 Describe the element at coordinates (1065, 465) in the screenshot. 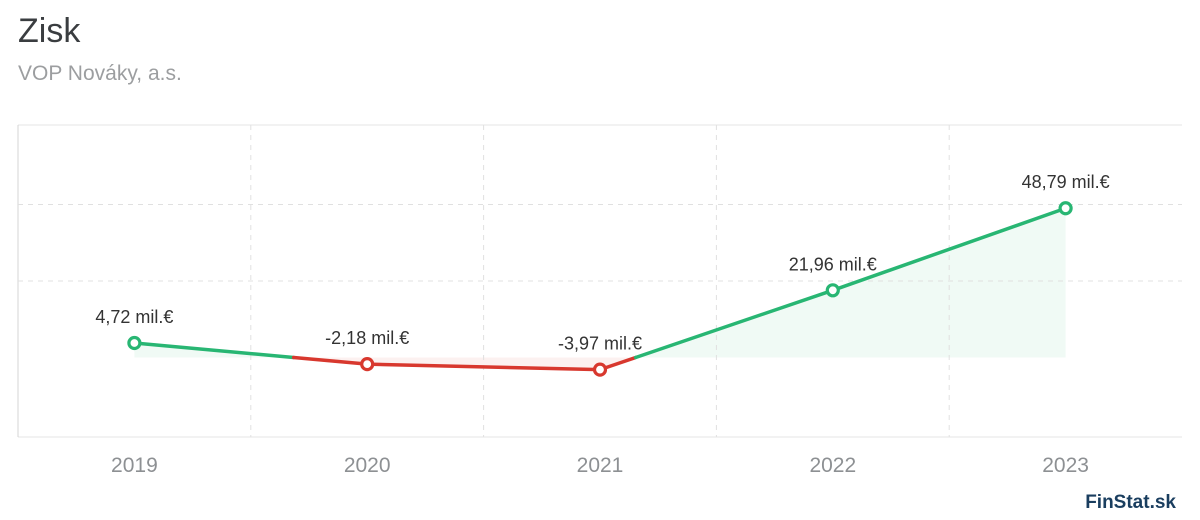

I see `x-axis-label: 2023` at that location.